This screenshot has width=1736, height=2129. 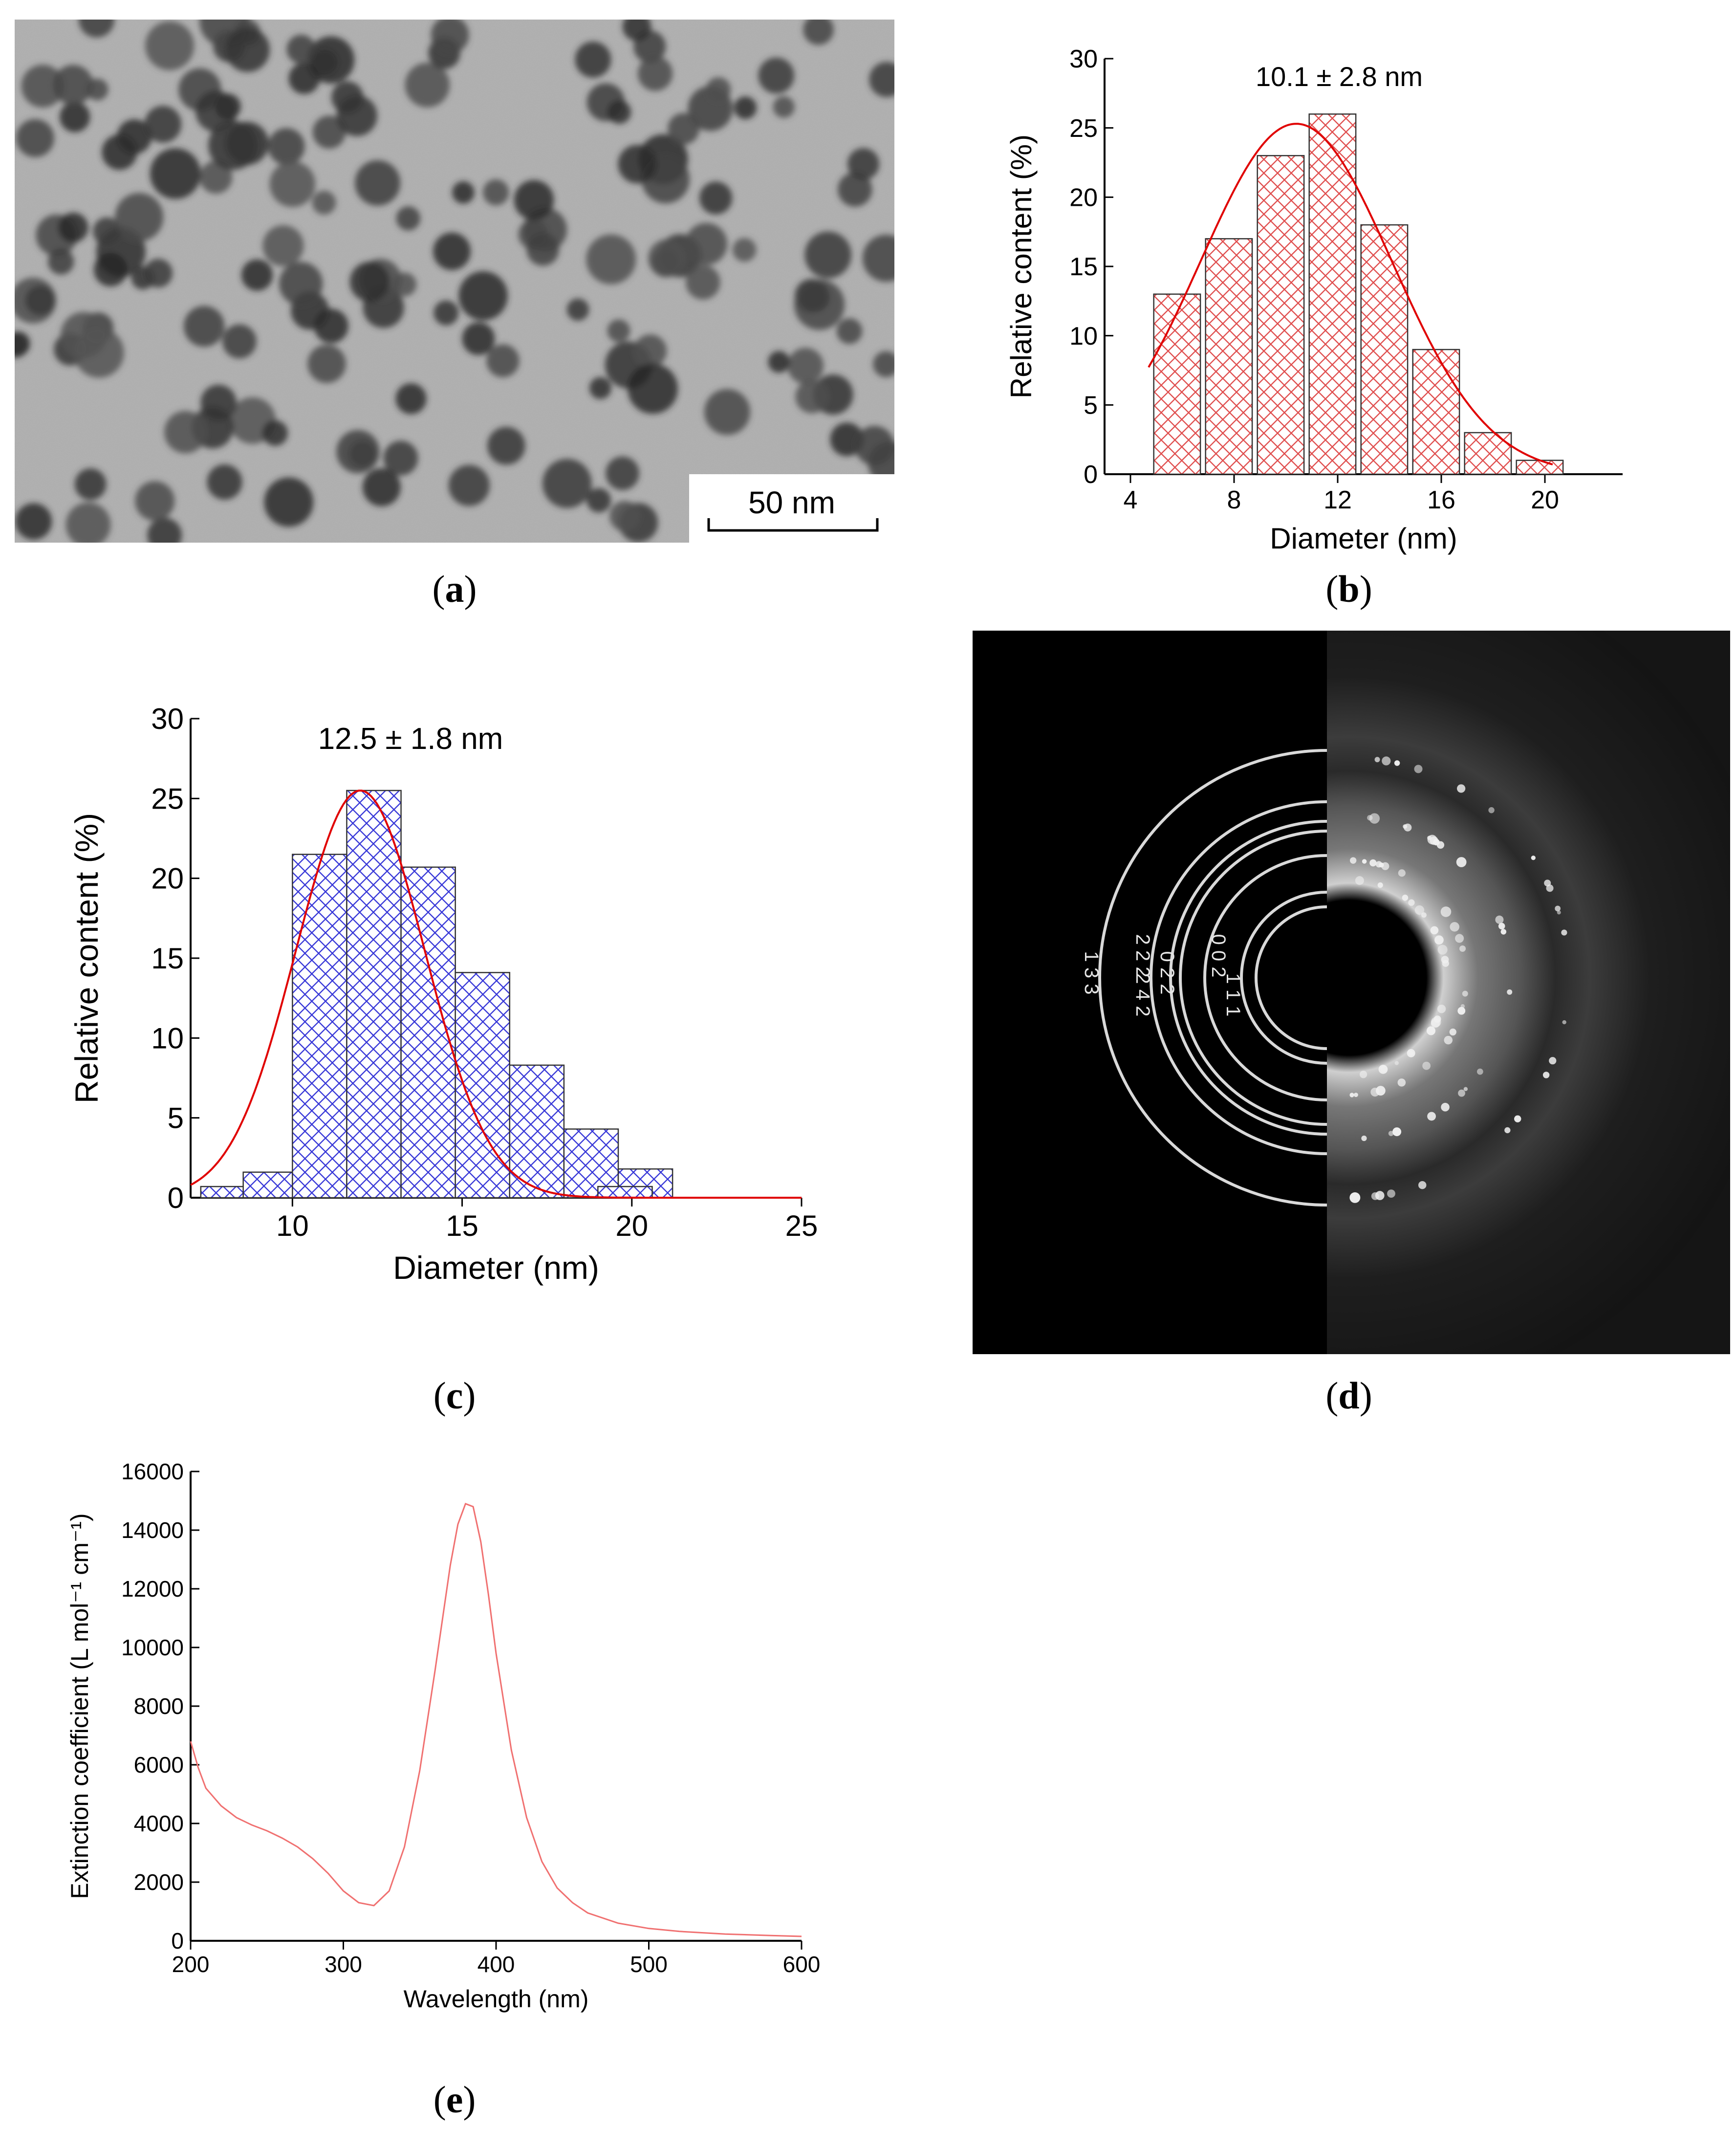 What do you see at coordinates (1339, 76) in the screenshot?
I see `chart-title: 10.1 ± 2.8 nm` at bounding box center [1339, 76].